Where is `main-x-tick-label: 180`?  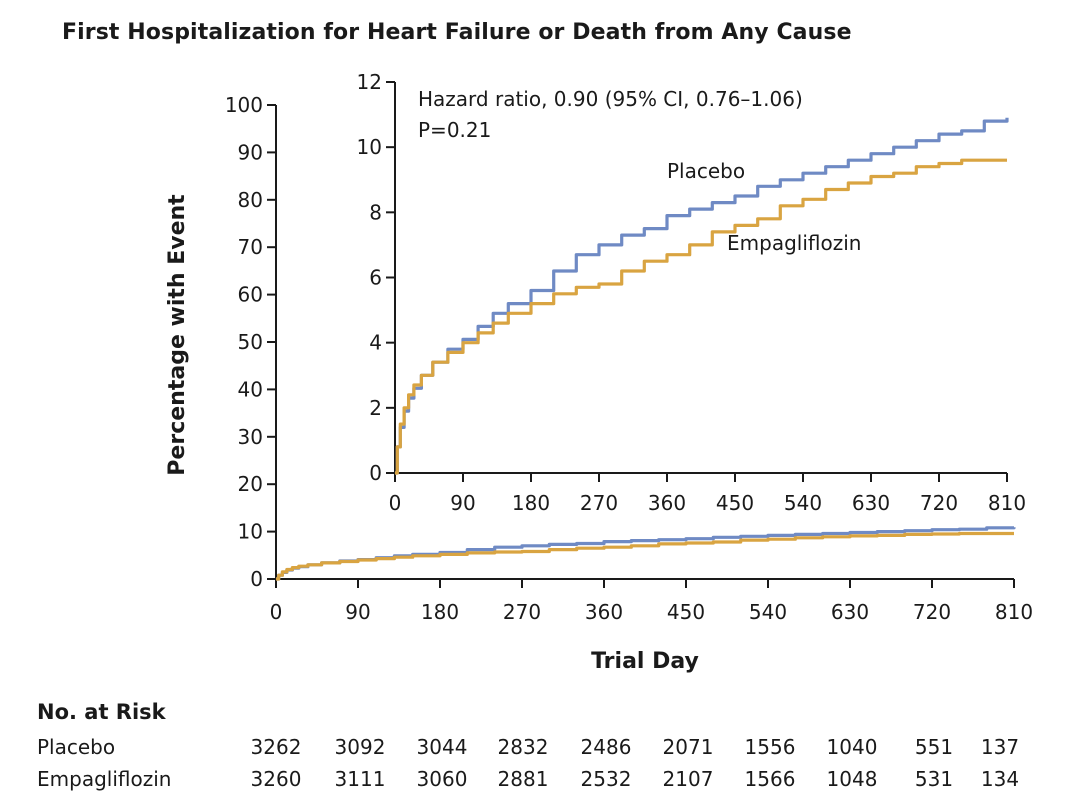 main-x-tick-label: 180 is located at coordinates (440, 612).